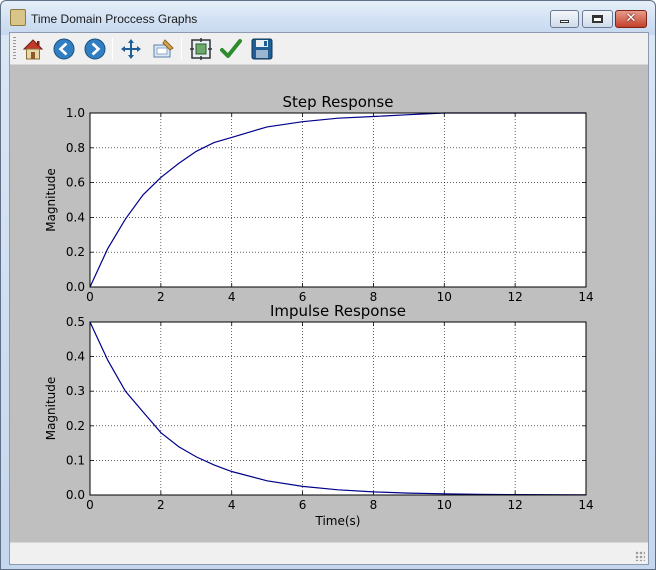 Image resolution: width=656 pixels, height=570 pixels. I want to click on forward-icon, so click(95, 49).